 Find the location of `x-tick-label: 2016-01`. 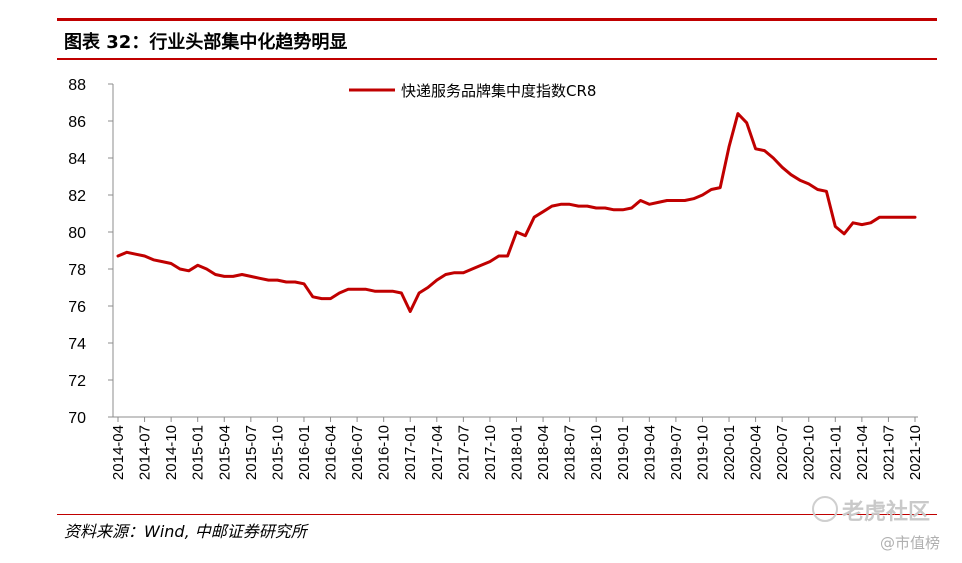

x-tick-label: 2016-01 is located at coordinates (304, 452).